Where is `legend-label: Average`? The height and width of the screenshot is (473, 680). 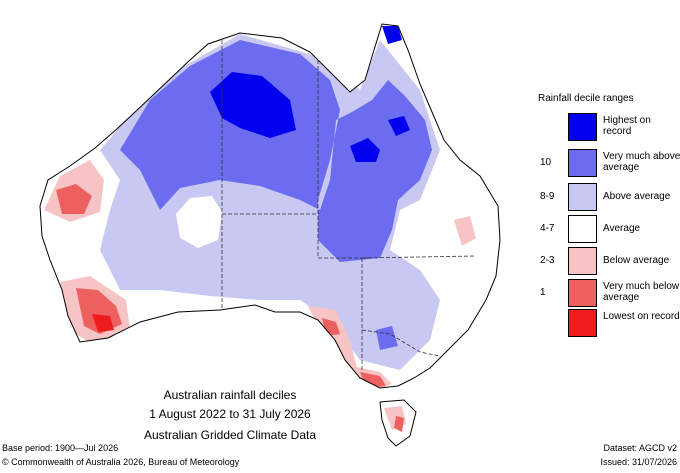 legend-label: Average is located at coordinates (622, 228).